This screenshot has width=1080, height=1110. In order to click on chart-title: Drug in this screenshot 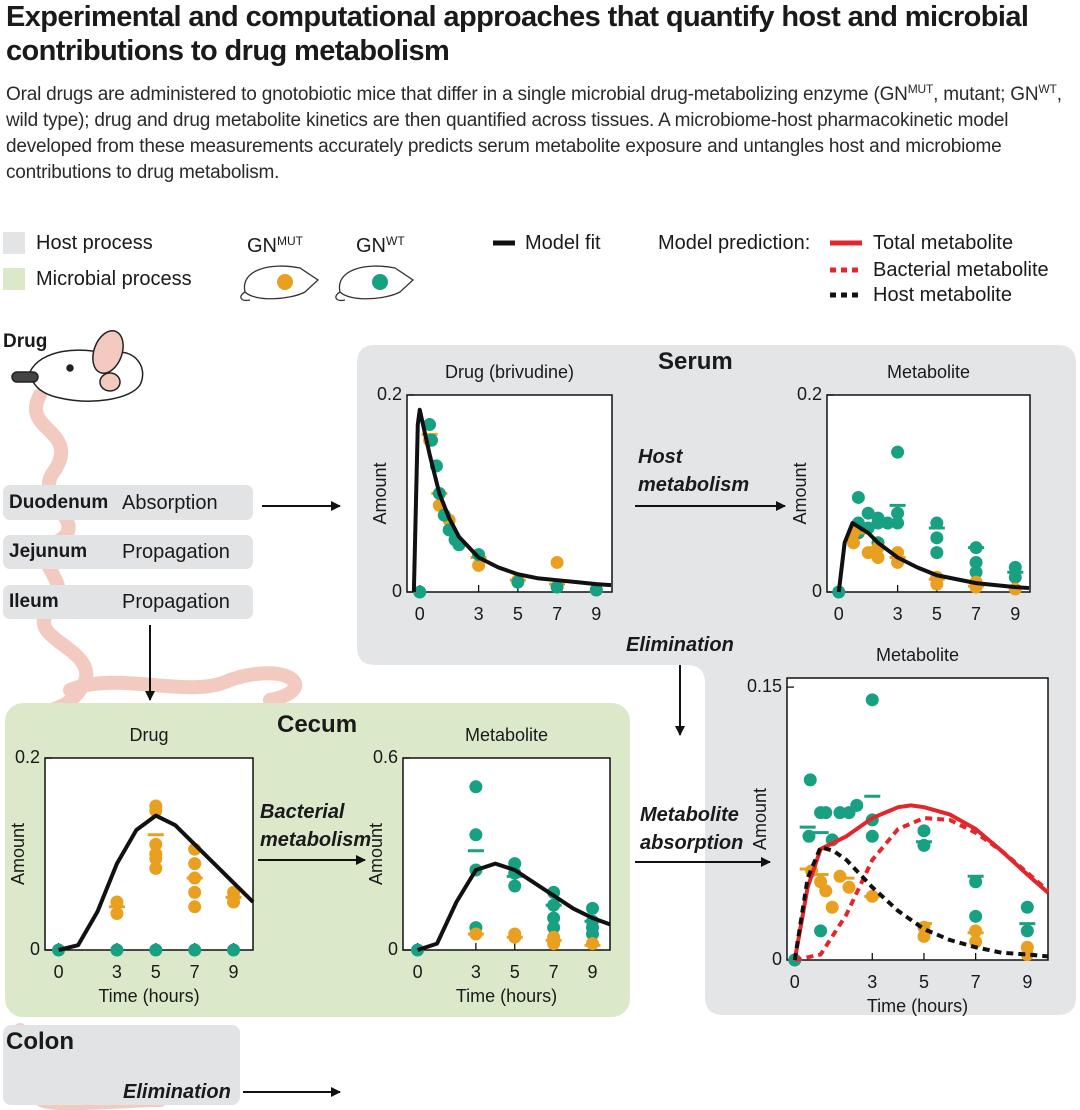, I will do `click(148, 735)`.